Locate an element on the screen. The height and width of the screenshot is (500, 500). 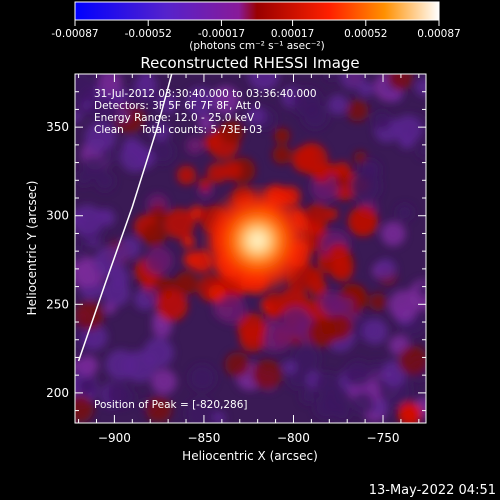
x-tick-label: −800 is located at coordinates (293, 438).